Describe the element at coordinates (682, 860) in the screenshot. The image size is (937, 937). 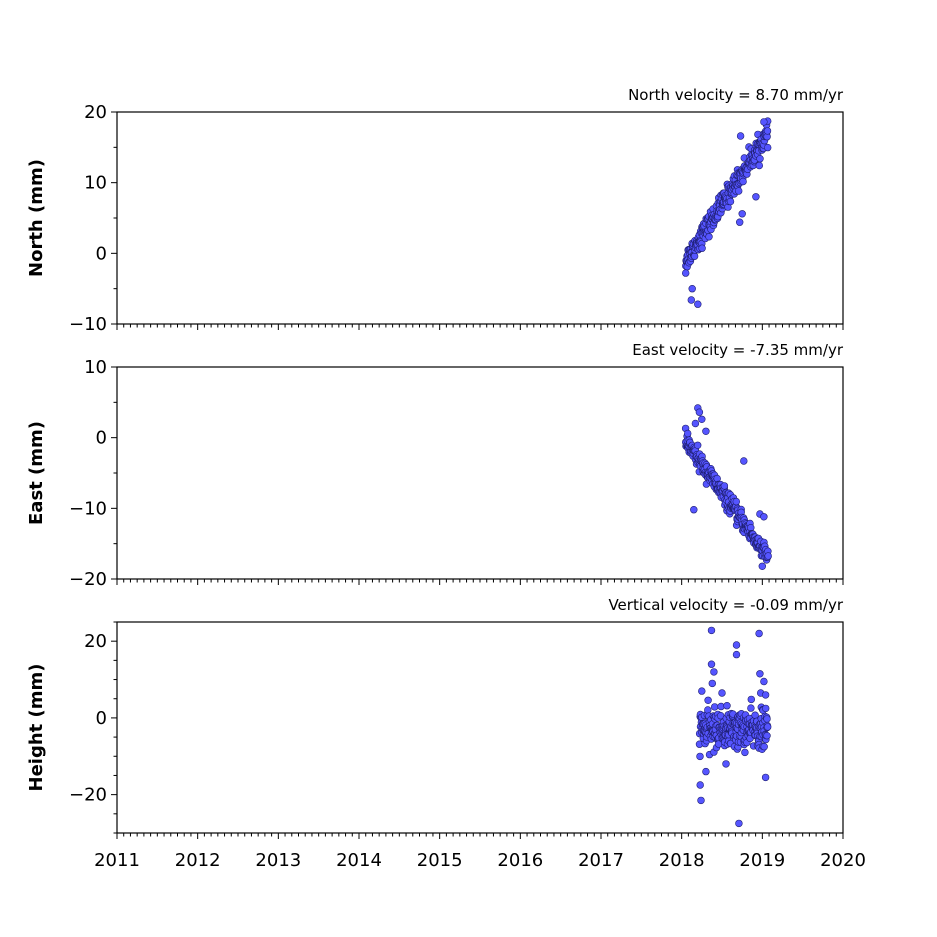
I see `height-x-tick-label: 2018` at that location.